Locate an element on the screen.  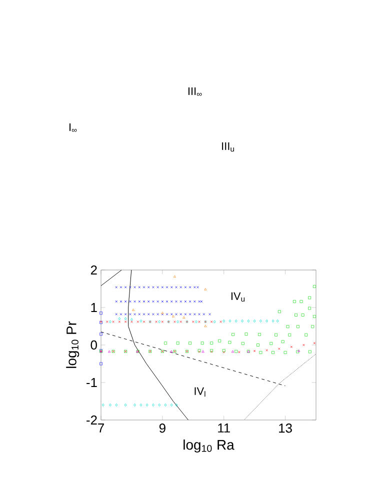
y-tick-label: 2 is located at coordinates (93, 270).